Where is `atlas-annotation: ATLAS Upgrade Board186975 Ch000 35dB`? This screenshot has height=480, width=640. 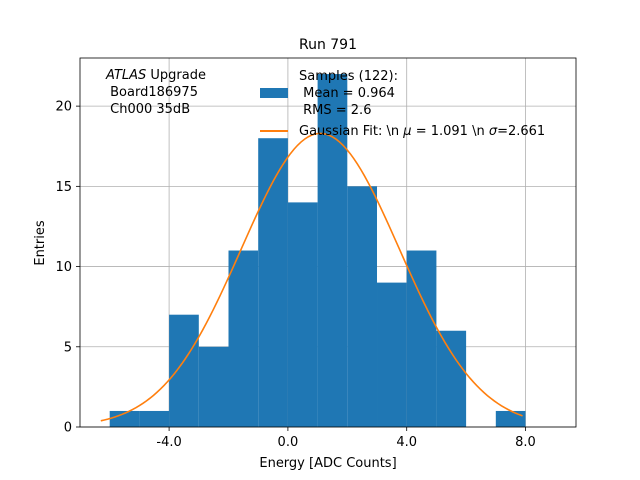
atlas-annotation: ATLAS Upgrade Board186975 Ch000 35dB is located at coordinates (155, 92).